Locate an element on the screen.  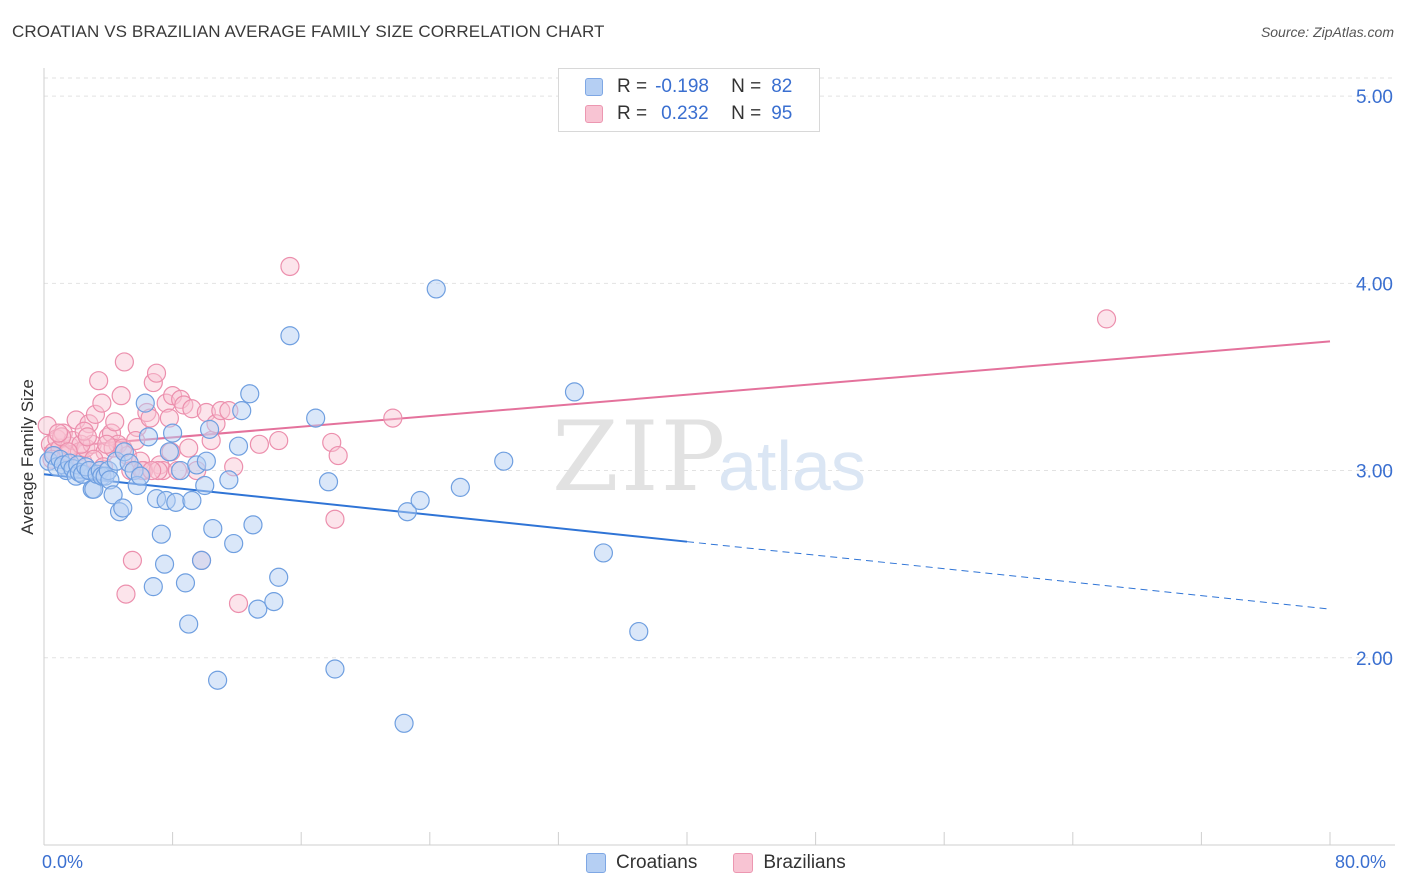
croatians-trend-line is located at coordinates (365, 508).